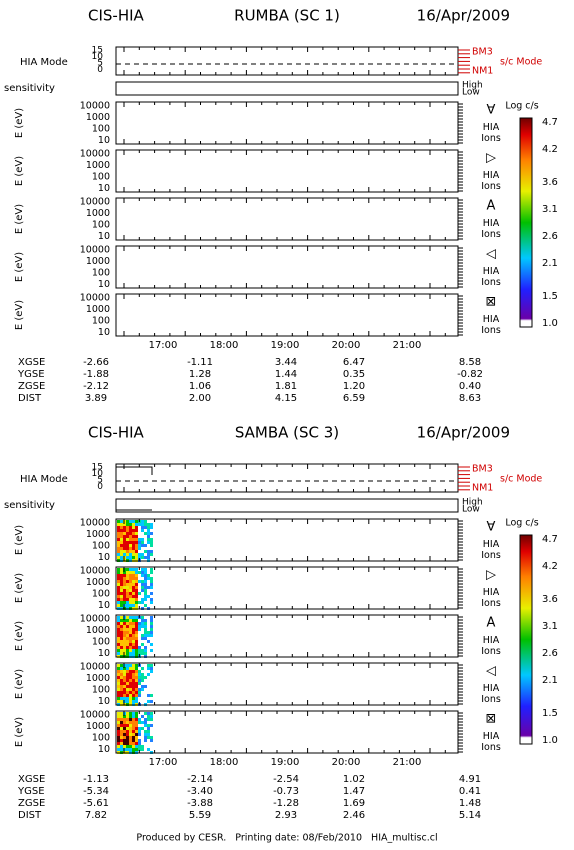 Image resolution: width=574 pixels, height=850 pixels. What do you see at coordinates (101, 177) in the screenshot?
I see `energy-tick-label: 100` at bounding box center [101, 177].